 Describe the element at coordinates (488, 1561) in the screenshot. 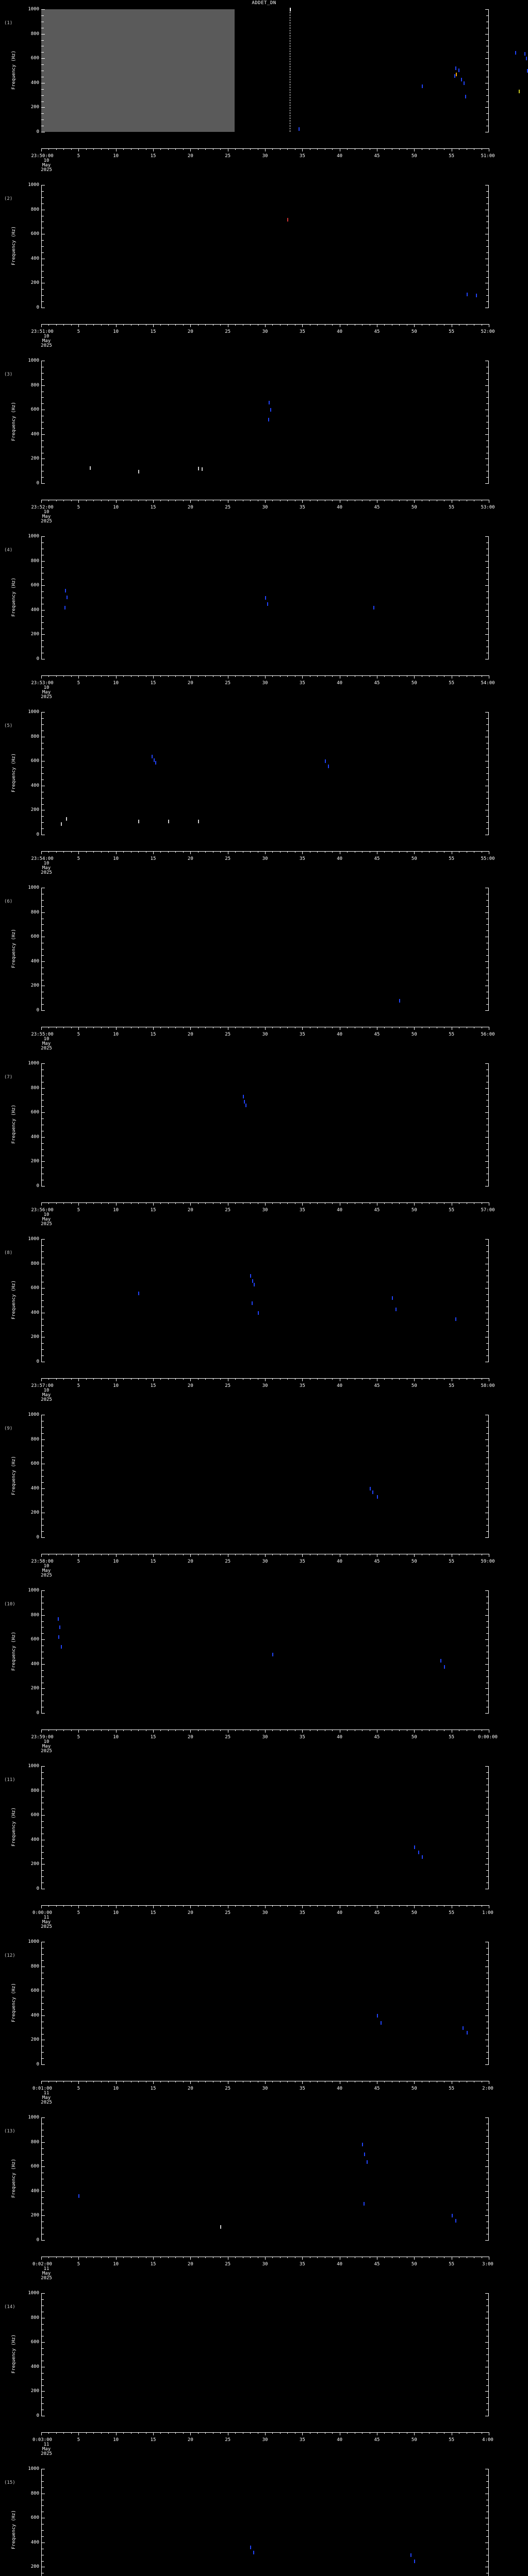

I see `time-axis-end-label: 59:00` at that location.